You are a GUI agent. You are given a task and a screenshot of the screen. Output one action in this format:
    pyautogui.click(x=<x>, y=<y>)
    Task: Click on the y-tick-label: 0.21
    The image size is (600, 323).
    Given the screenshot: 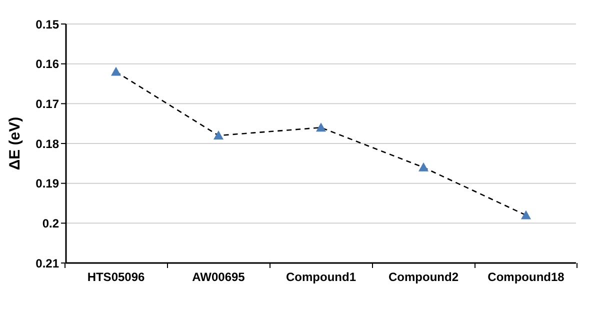 What is the action you would take?
    pyautogui.click(x=48, y=263)
    